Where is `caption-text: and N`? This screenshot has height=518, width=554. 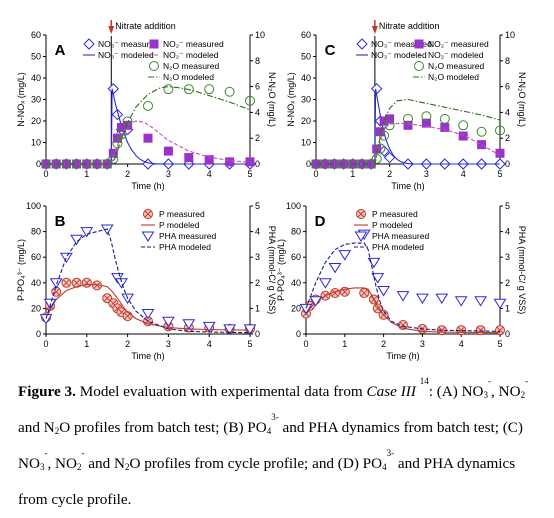 caption-text: and N is located at coordinates (36, 427).